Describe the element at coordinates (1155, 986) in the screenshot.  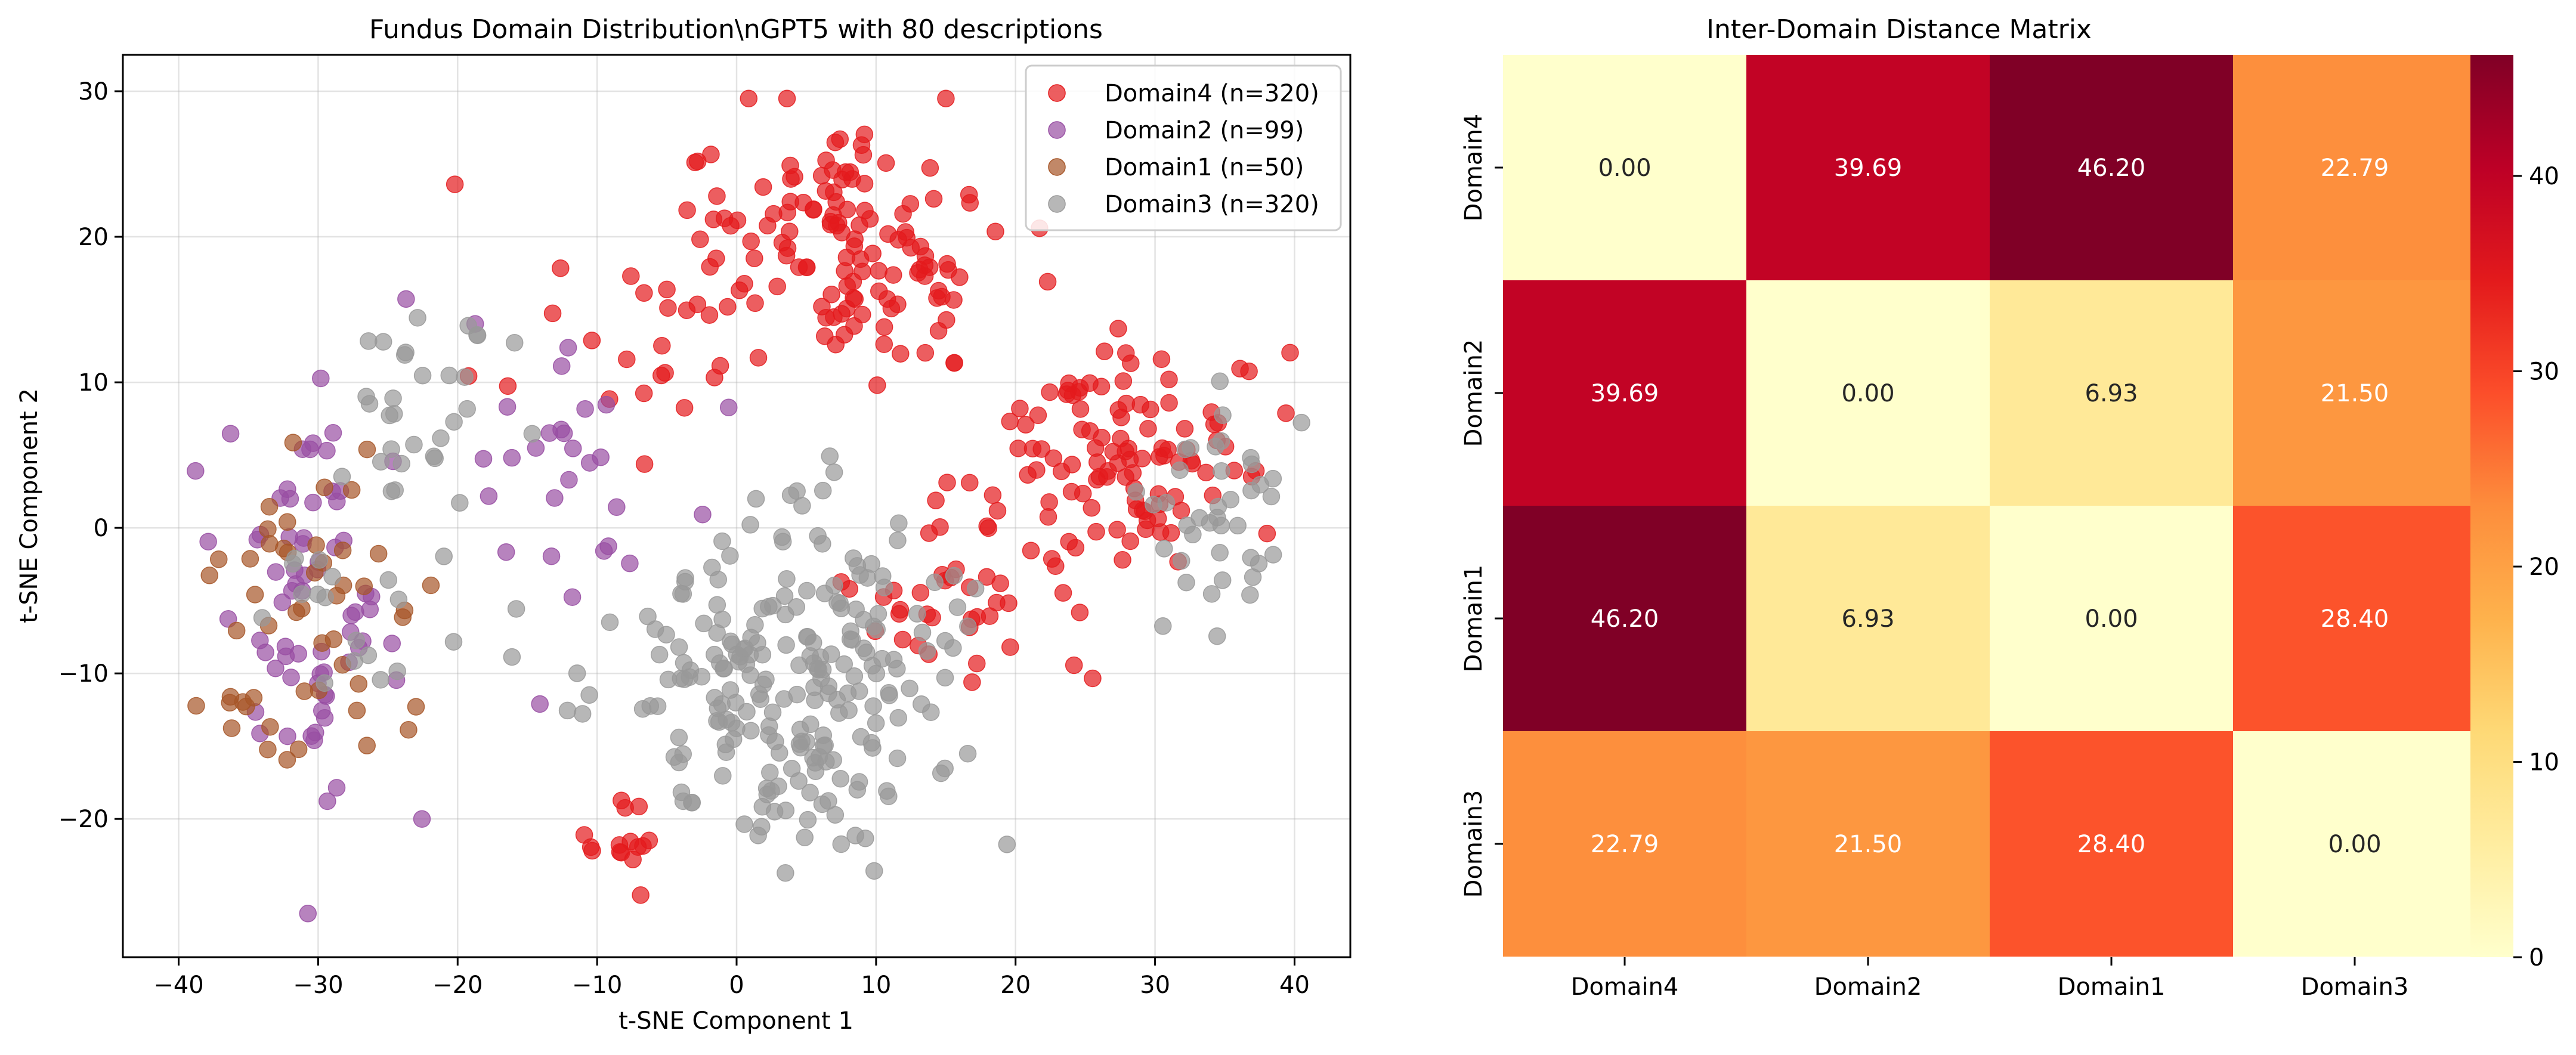
I see `x-tick-label: 30` at that location.